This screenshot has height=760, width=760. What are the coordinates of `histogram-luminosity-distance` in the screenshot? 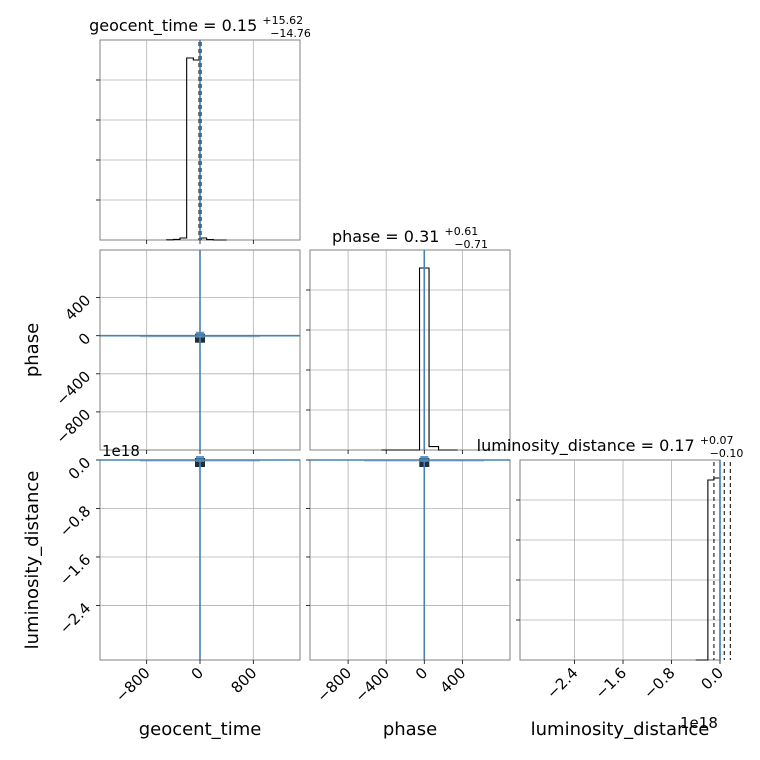 It's located at (623, 560).